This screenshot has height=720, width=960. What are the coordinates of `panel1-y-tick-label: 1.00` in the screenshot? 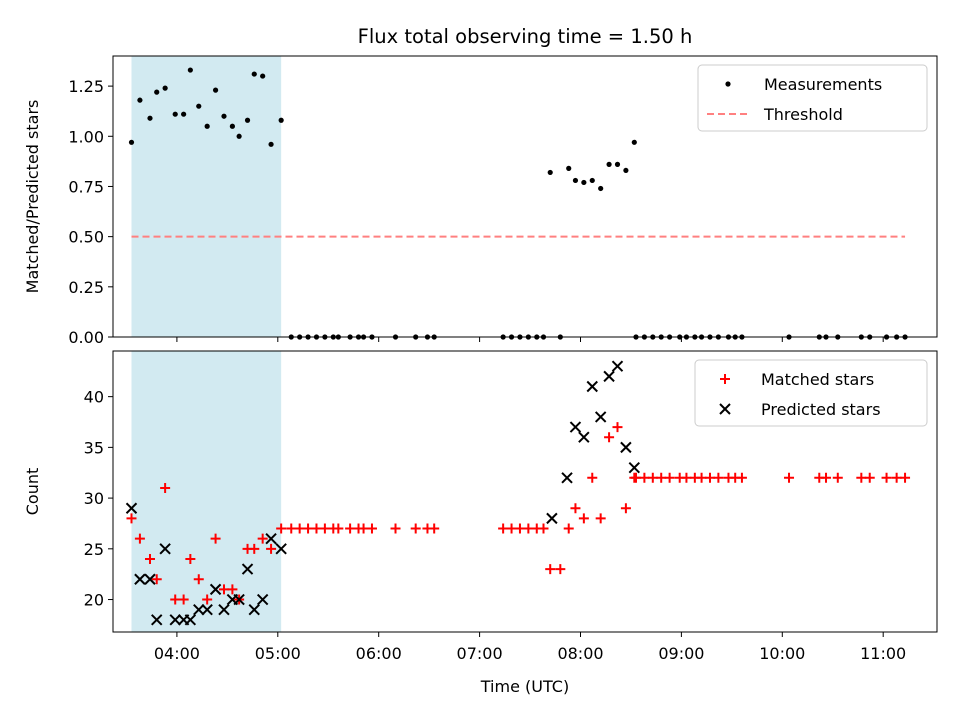 It's located at (86, 136).